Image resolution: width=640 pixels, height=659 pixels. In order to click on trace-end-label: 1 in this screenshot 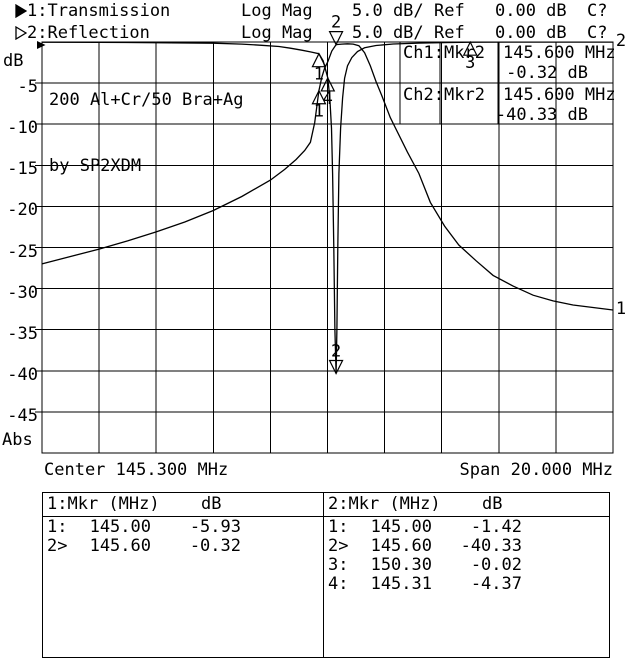, I will do `click(621, 309)`.